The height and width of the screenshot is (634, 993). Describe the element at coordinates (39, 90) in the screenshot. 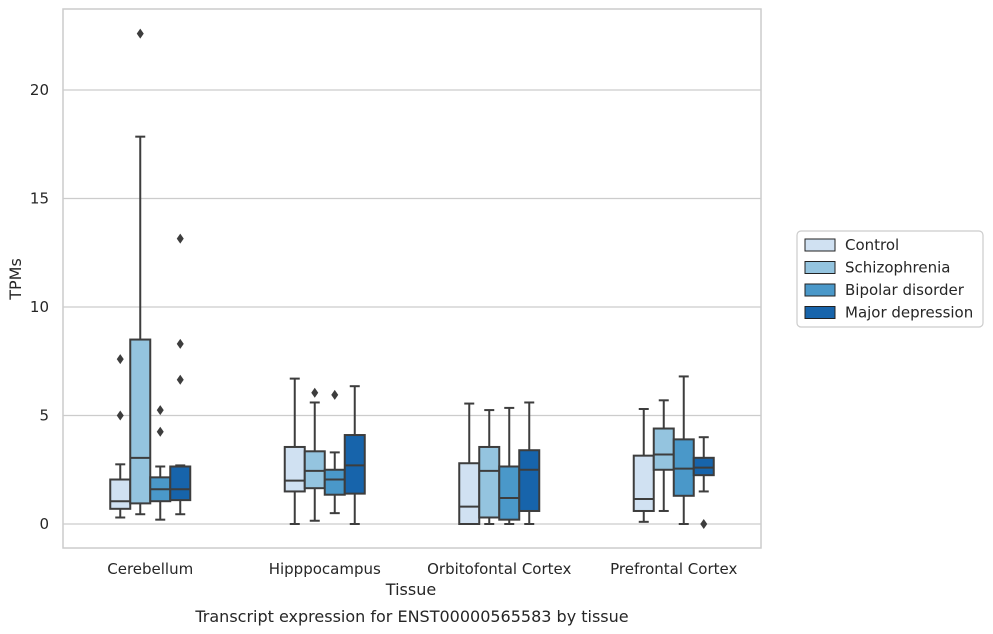

I see `y-tick-label: 20` at that location.